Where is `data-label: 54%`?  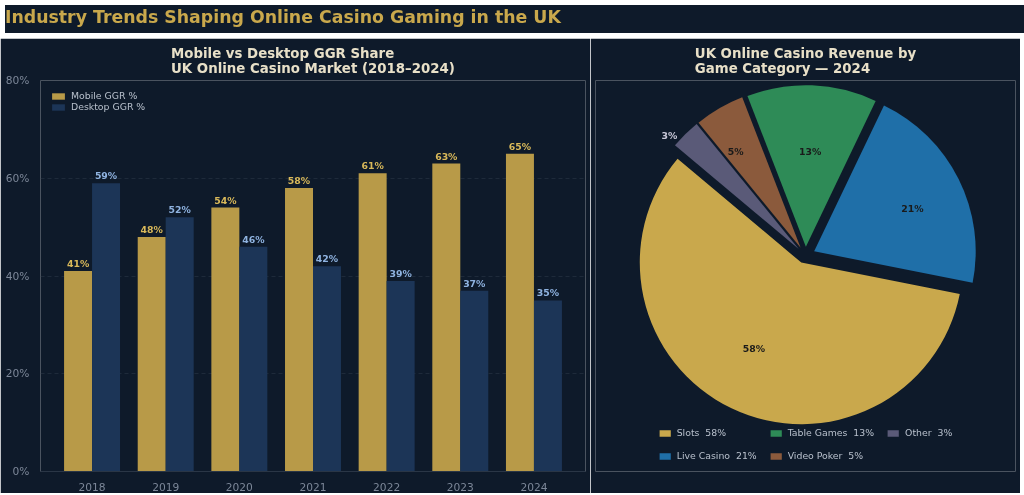 data-label: 54% is located at coordinates (226, 200).